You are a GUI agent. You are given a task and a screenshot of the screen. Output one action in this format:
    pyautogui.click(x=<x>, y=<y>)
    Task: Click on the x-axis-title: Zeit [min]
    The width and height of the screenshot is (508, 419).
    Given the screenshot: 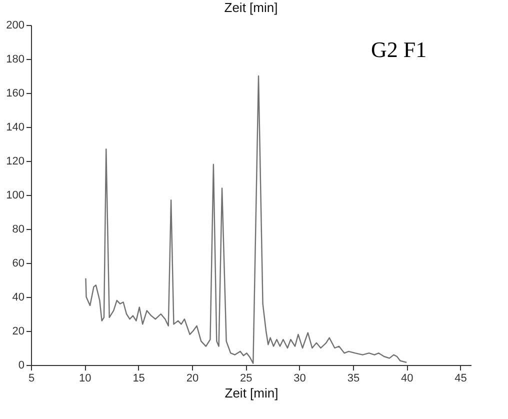 What is the action you would take?
    pyautogui.click(x=251, y=393)
    